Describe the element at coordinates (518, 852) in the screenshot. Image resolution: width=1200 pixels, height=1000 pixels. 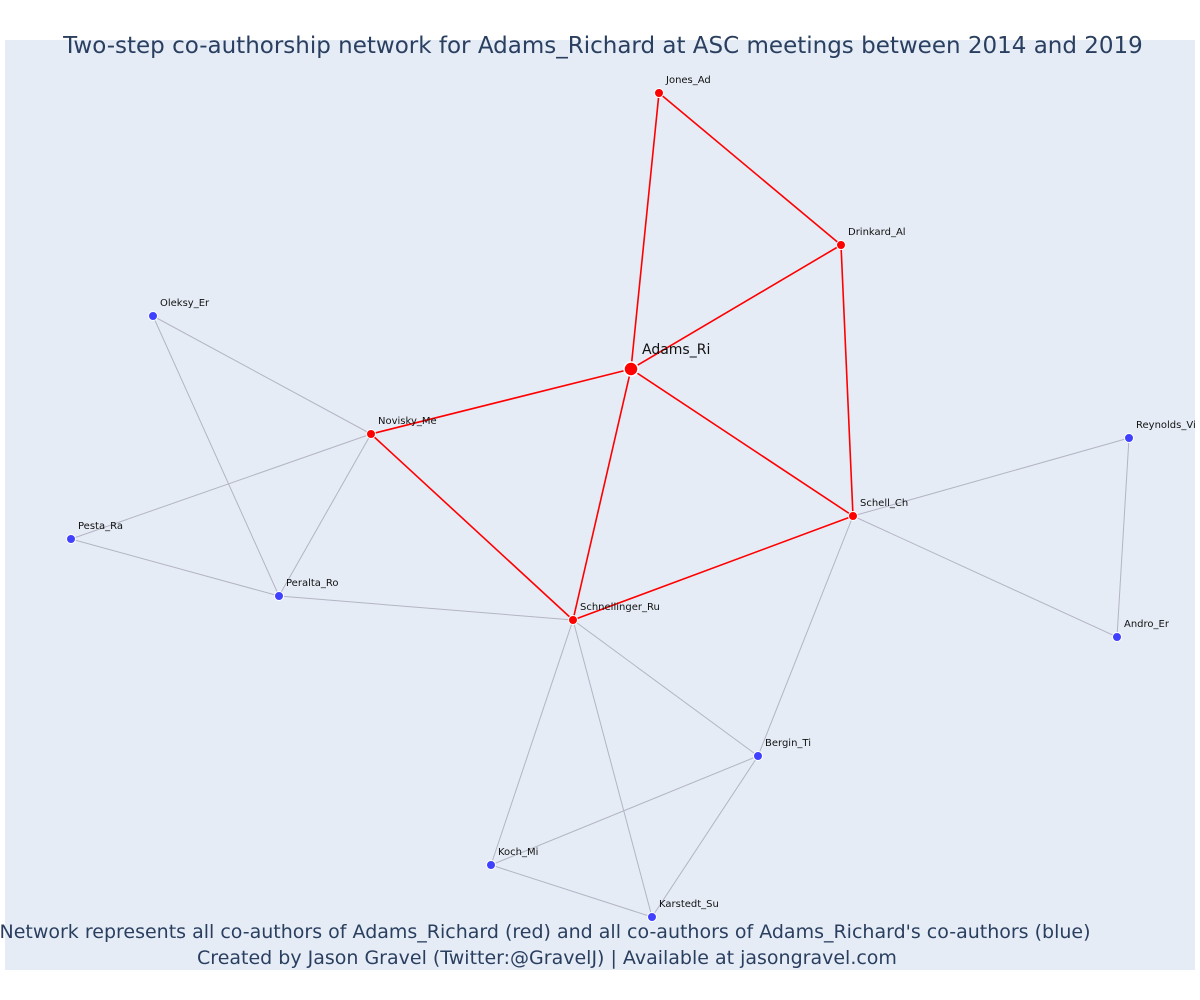
I see `node-label-Koch_Mi: Koch_Mi` at that location.